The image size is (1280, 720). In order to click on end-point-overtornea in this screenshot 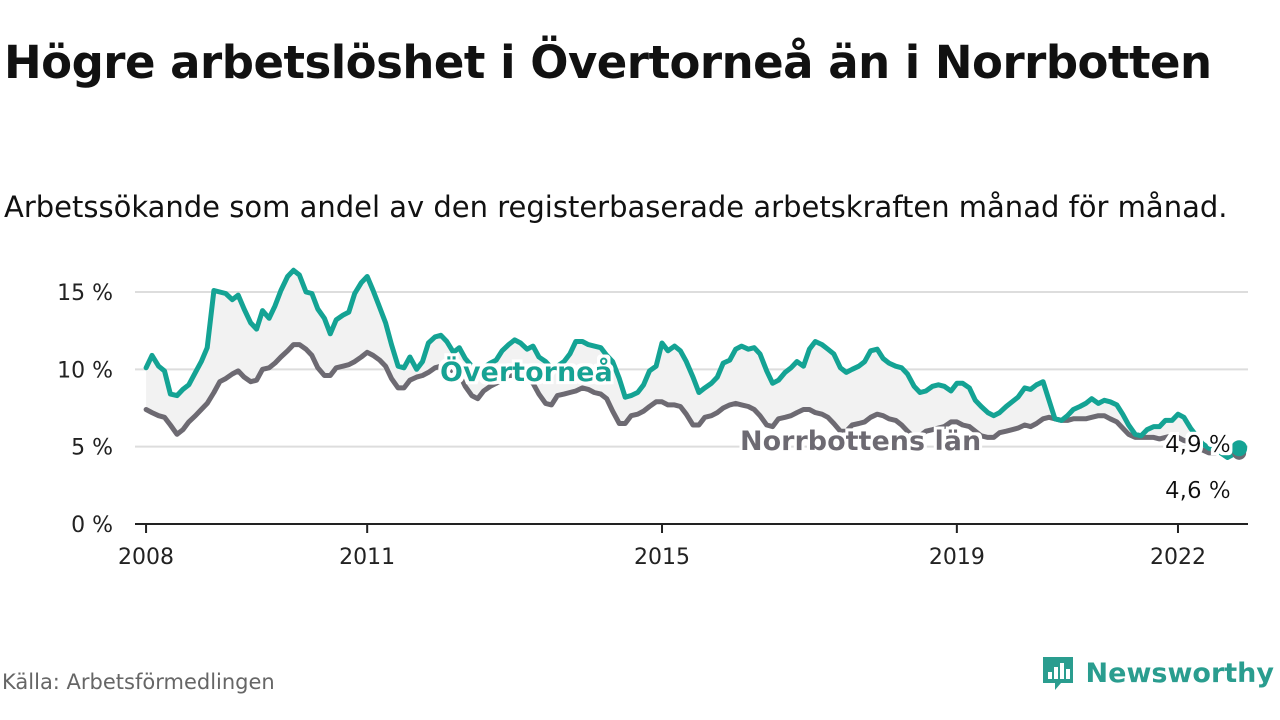, I will do `click(1239, 448)`.